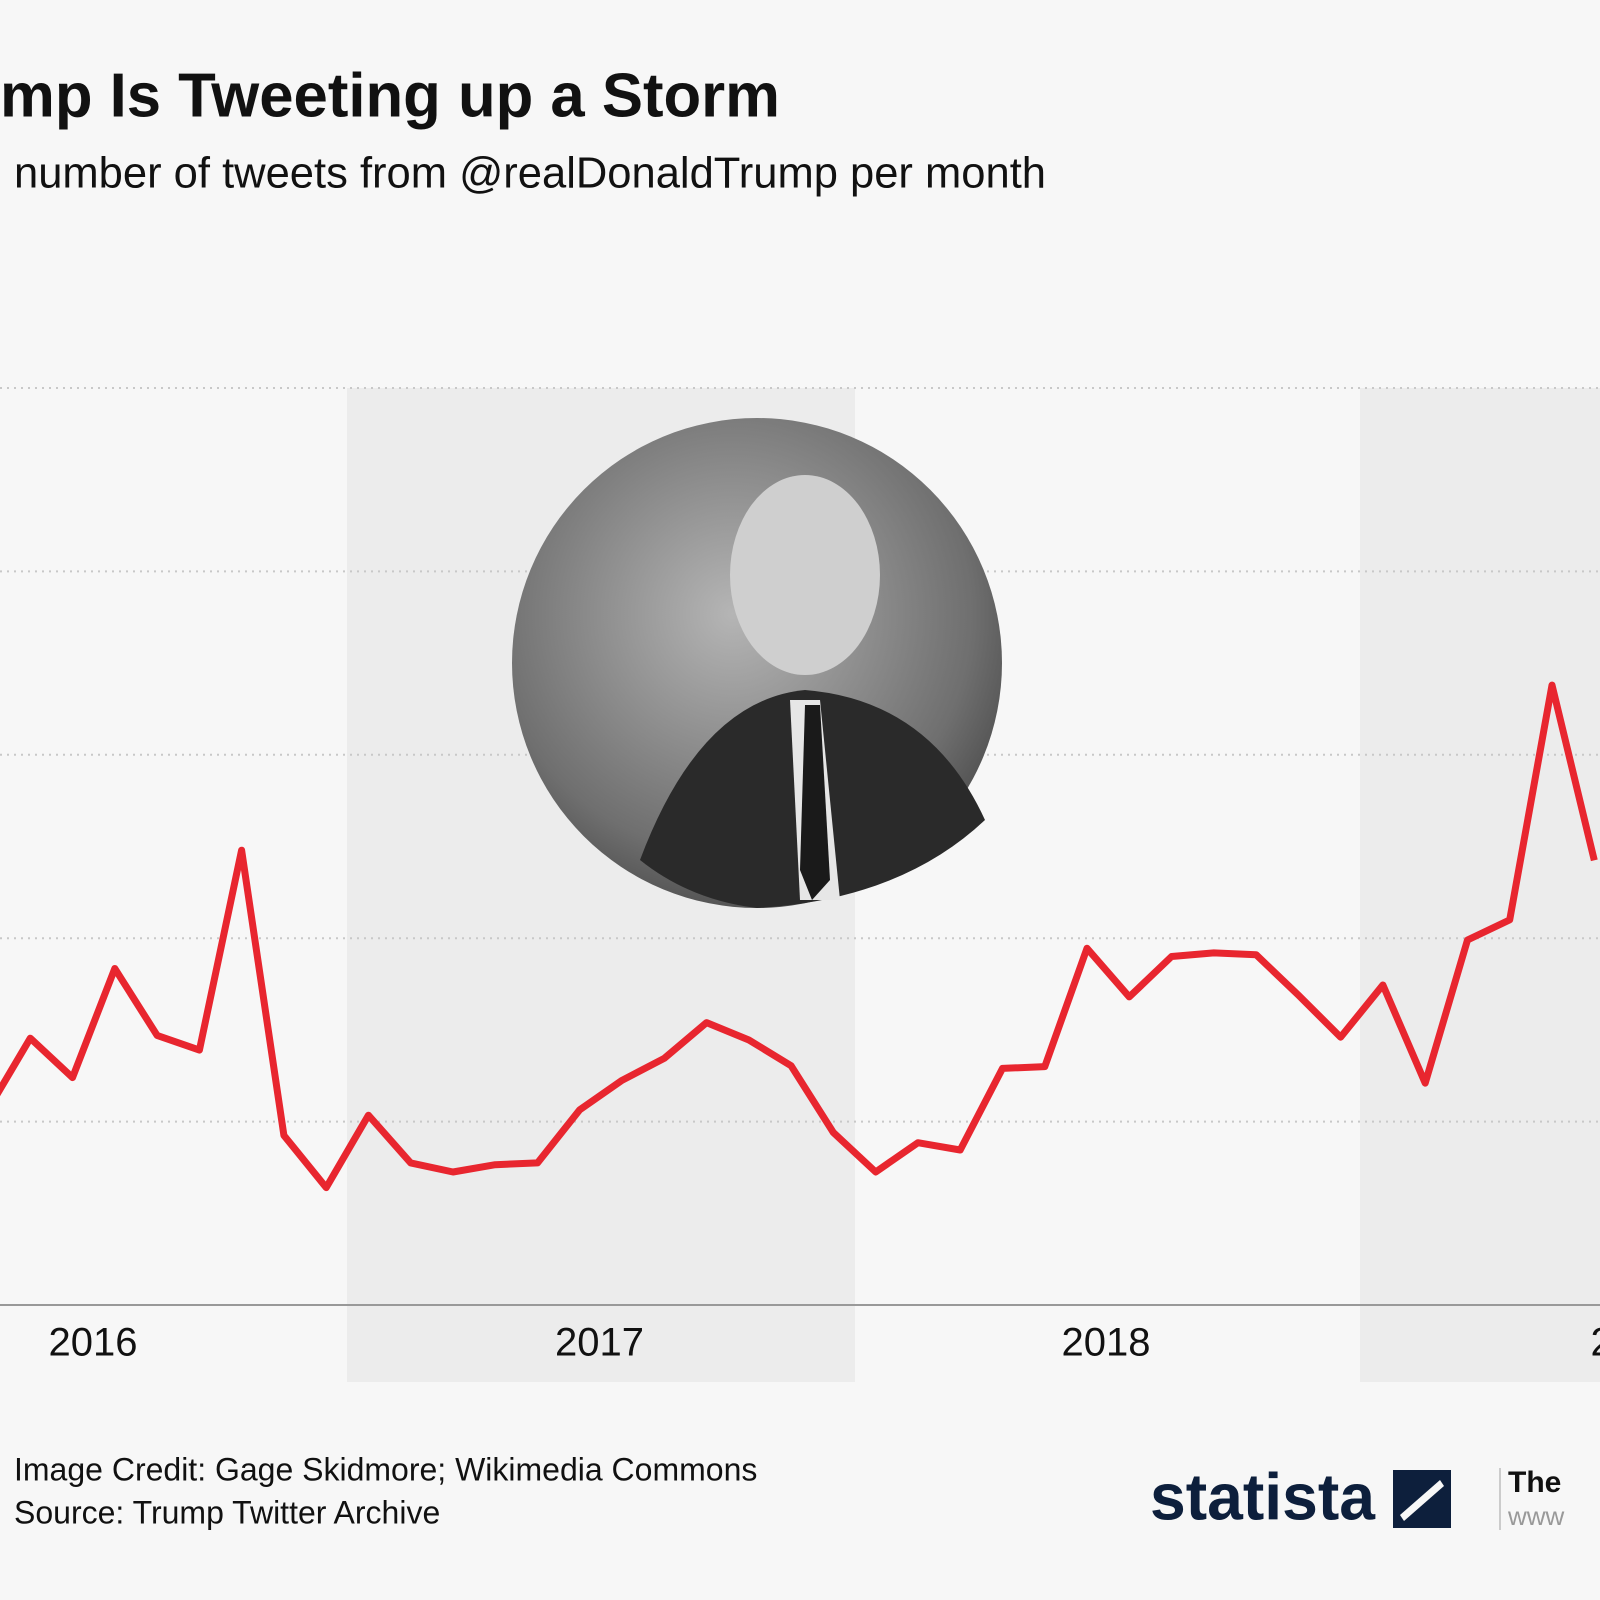 The height and width of the screenshot is (1600, 1600). I want to click on year-band, so click(1480, 885).